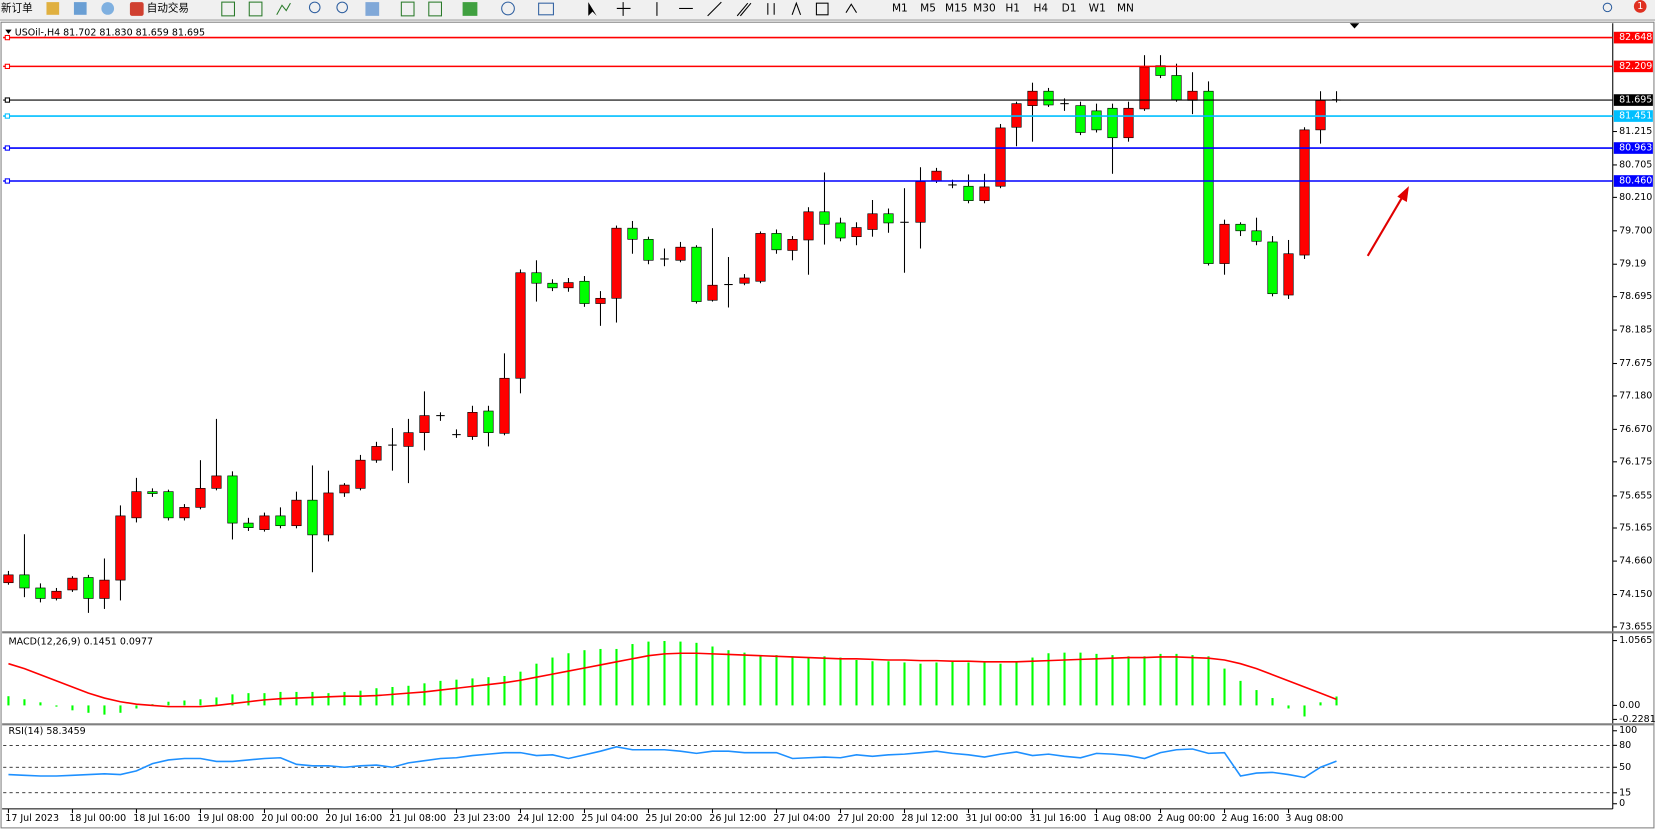 The height and width of the screenshot is (830, 1655). Describe the element at coordinates (255, 9) in the screenshot. I see `candle-chart-icon` at that location.